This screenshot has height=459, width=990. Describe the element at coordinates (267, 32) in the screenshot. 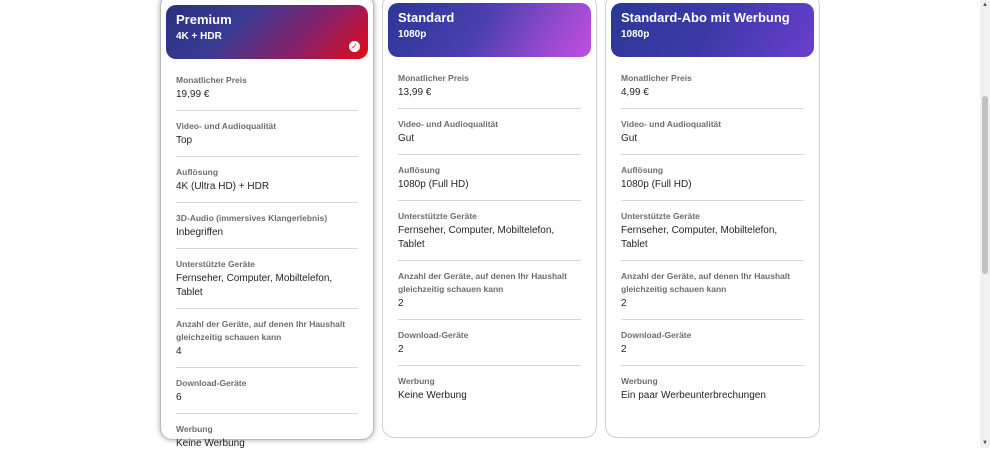

I see `plan-header-premium: Premium 4K + HDR ✓` at that location.